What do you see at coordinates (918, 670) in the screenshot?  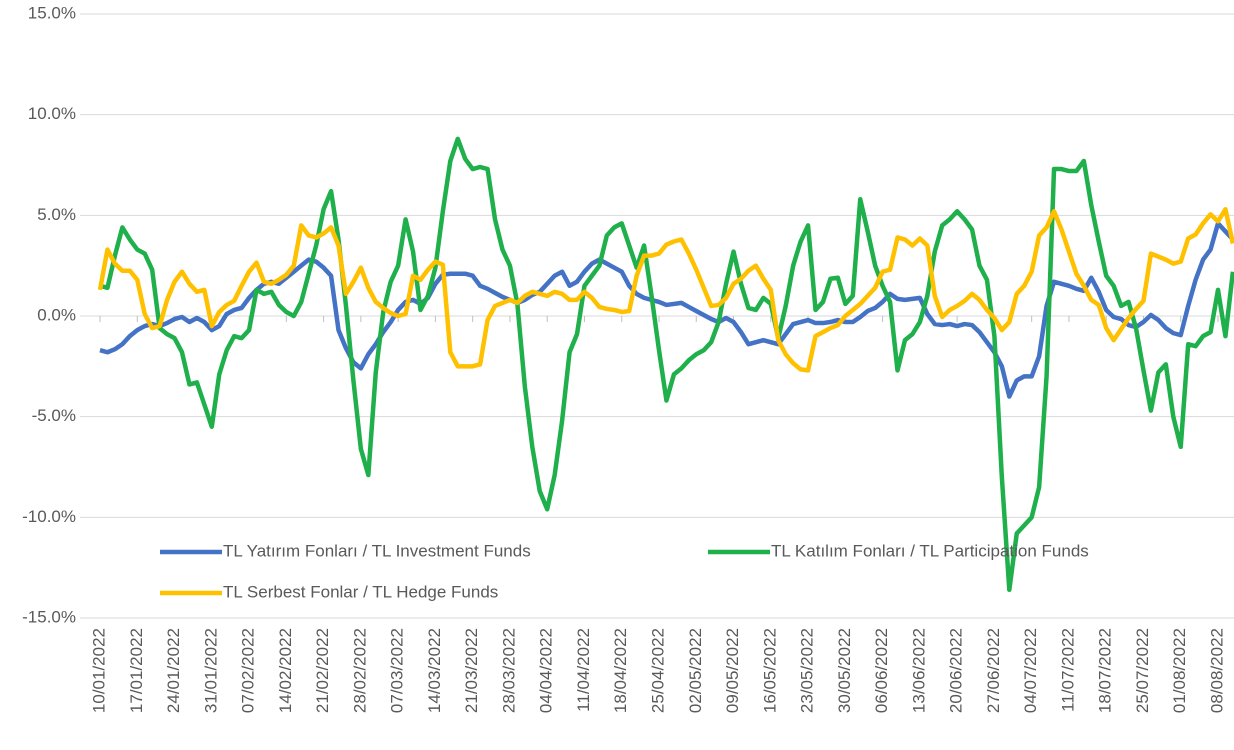 I see `x-tick-label: 13/06/2022` at bounding box center [918, 670].